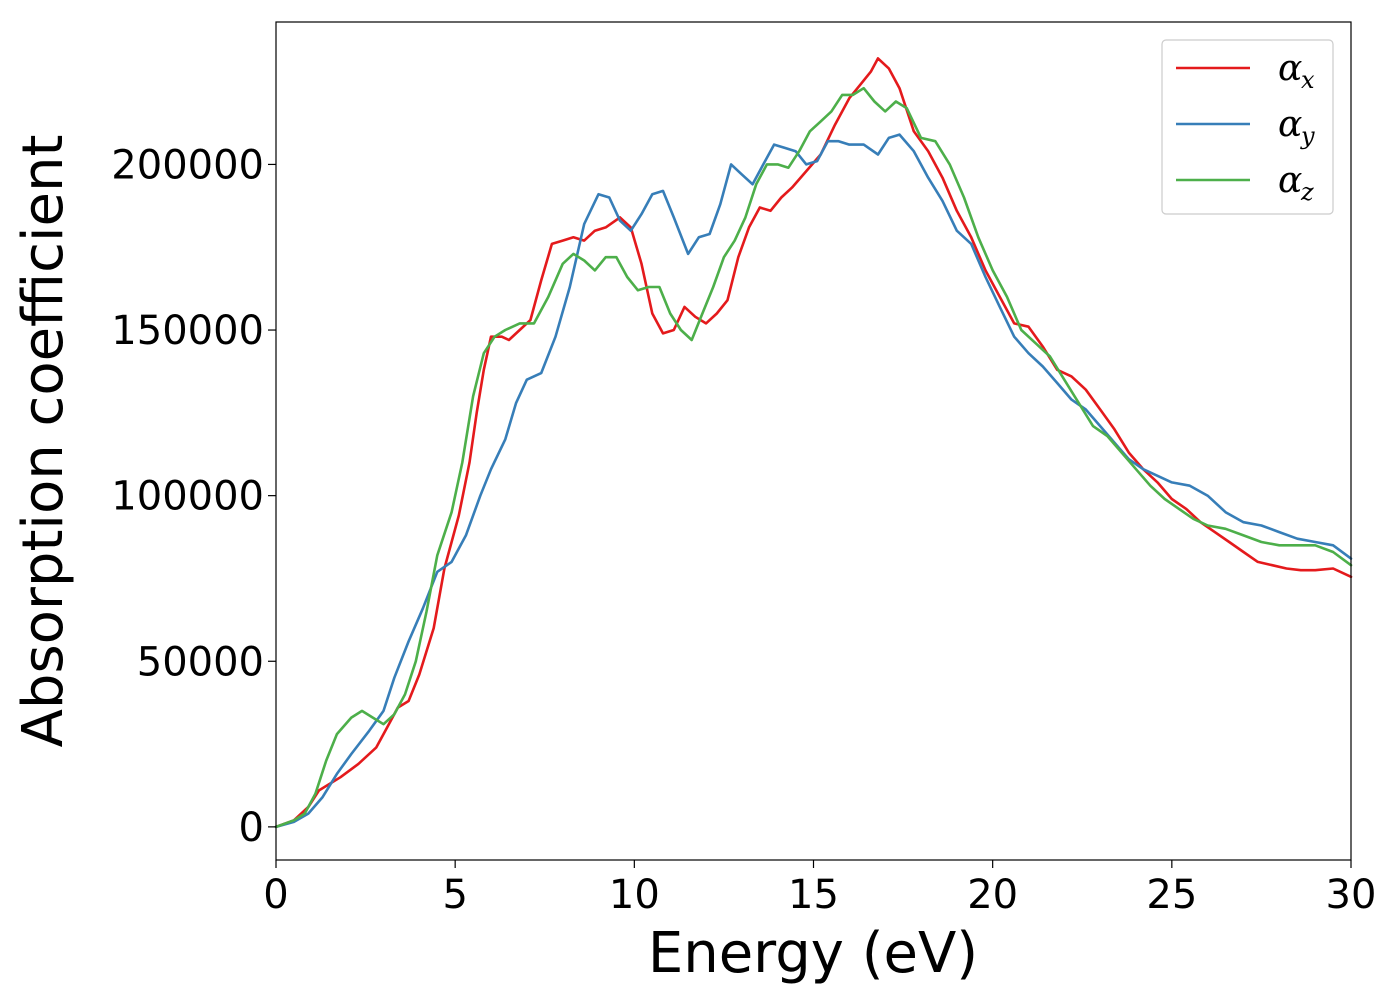 Image resolution: width=1400 pixels, height=1000 pixels. I want to click on legend-label-z: α, so click(1290, 180).